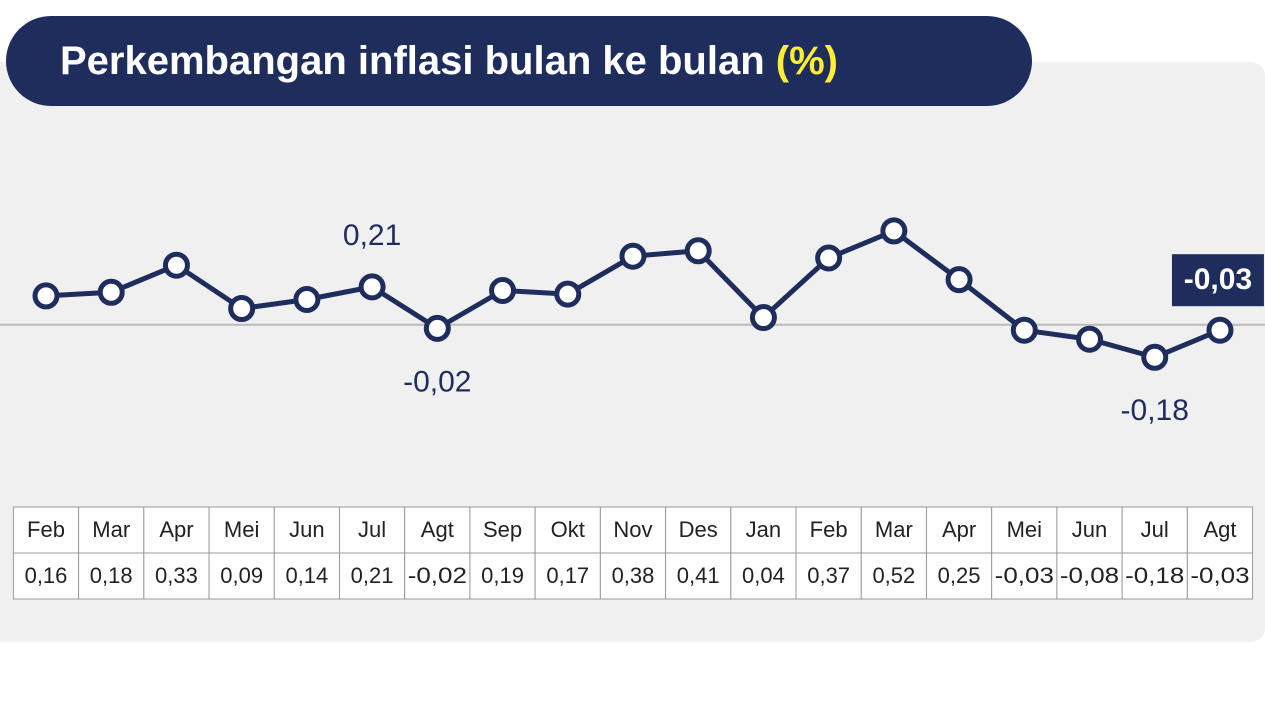 The height and width of the screenshot is (716, 1265). I want to click on table-value: 0,52, so click(893, 575).